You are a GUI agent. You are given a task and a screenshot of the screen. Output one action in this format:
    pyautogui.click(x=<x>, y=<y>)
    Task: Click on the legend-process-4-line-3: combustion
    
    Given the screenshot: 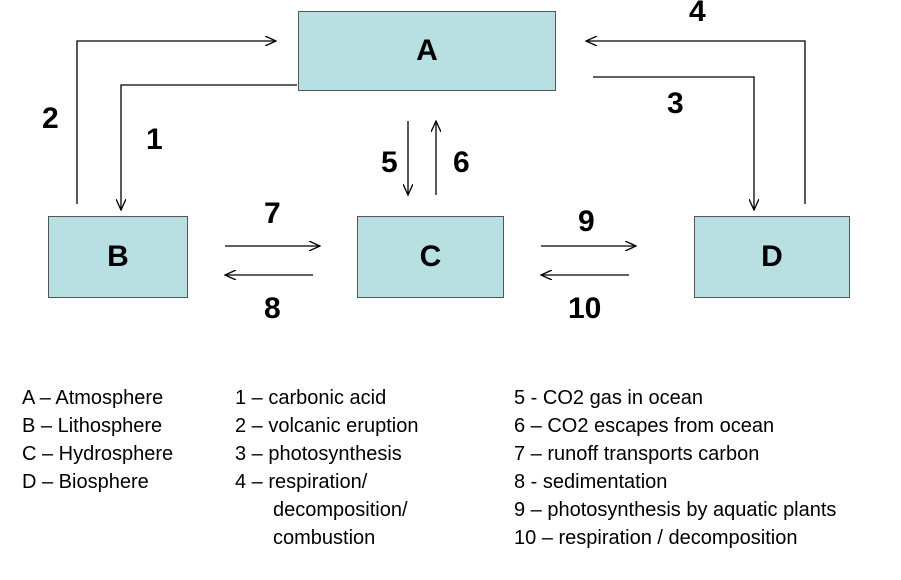 What is the action you would take?
    pyautogui.click(x=324, y=538)
    